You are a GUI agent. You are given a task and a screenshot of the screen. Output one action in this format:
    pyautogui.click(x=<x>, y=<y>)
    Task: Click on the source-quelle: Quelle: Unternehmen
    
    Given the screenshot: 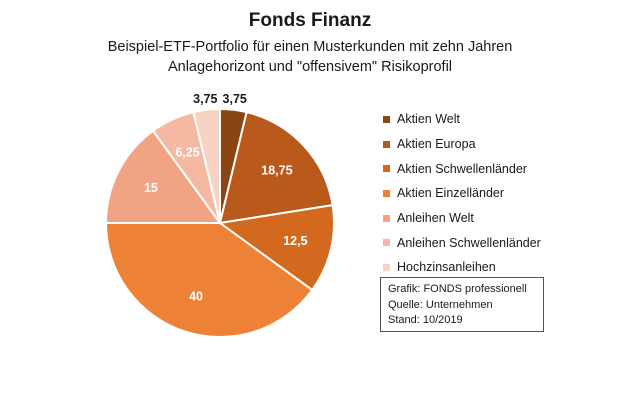 What is the action you would take?
    pyautogui.click(x=440, y=304)
    